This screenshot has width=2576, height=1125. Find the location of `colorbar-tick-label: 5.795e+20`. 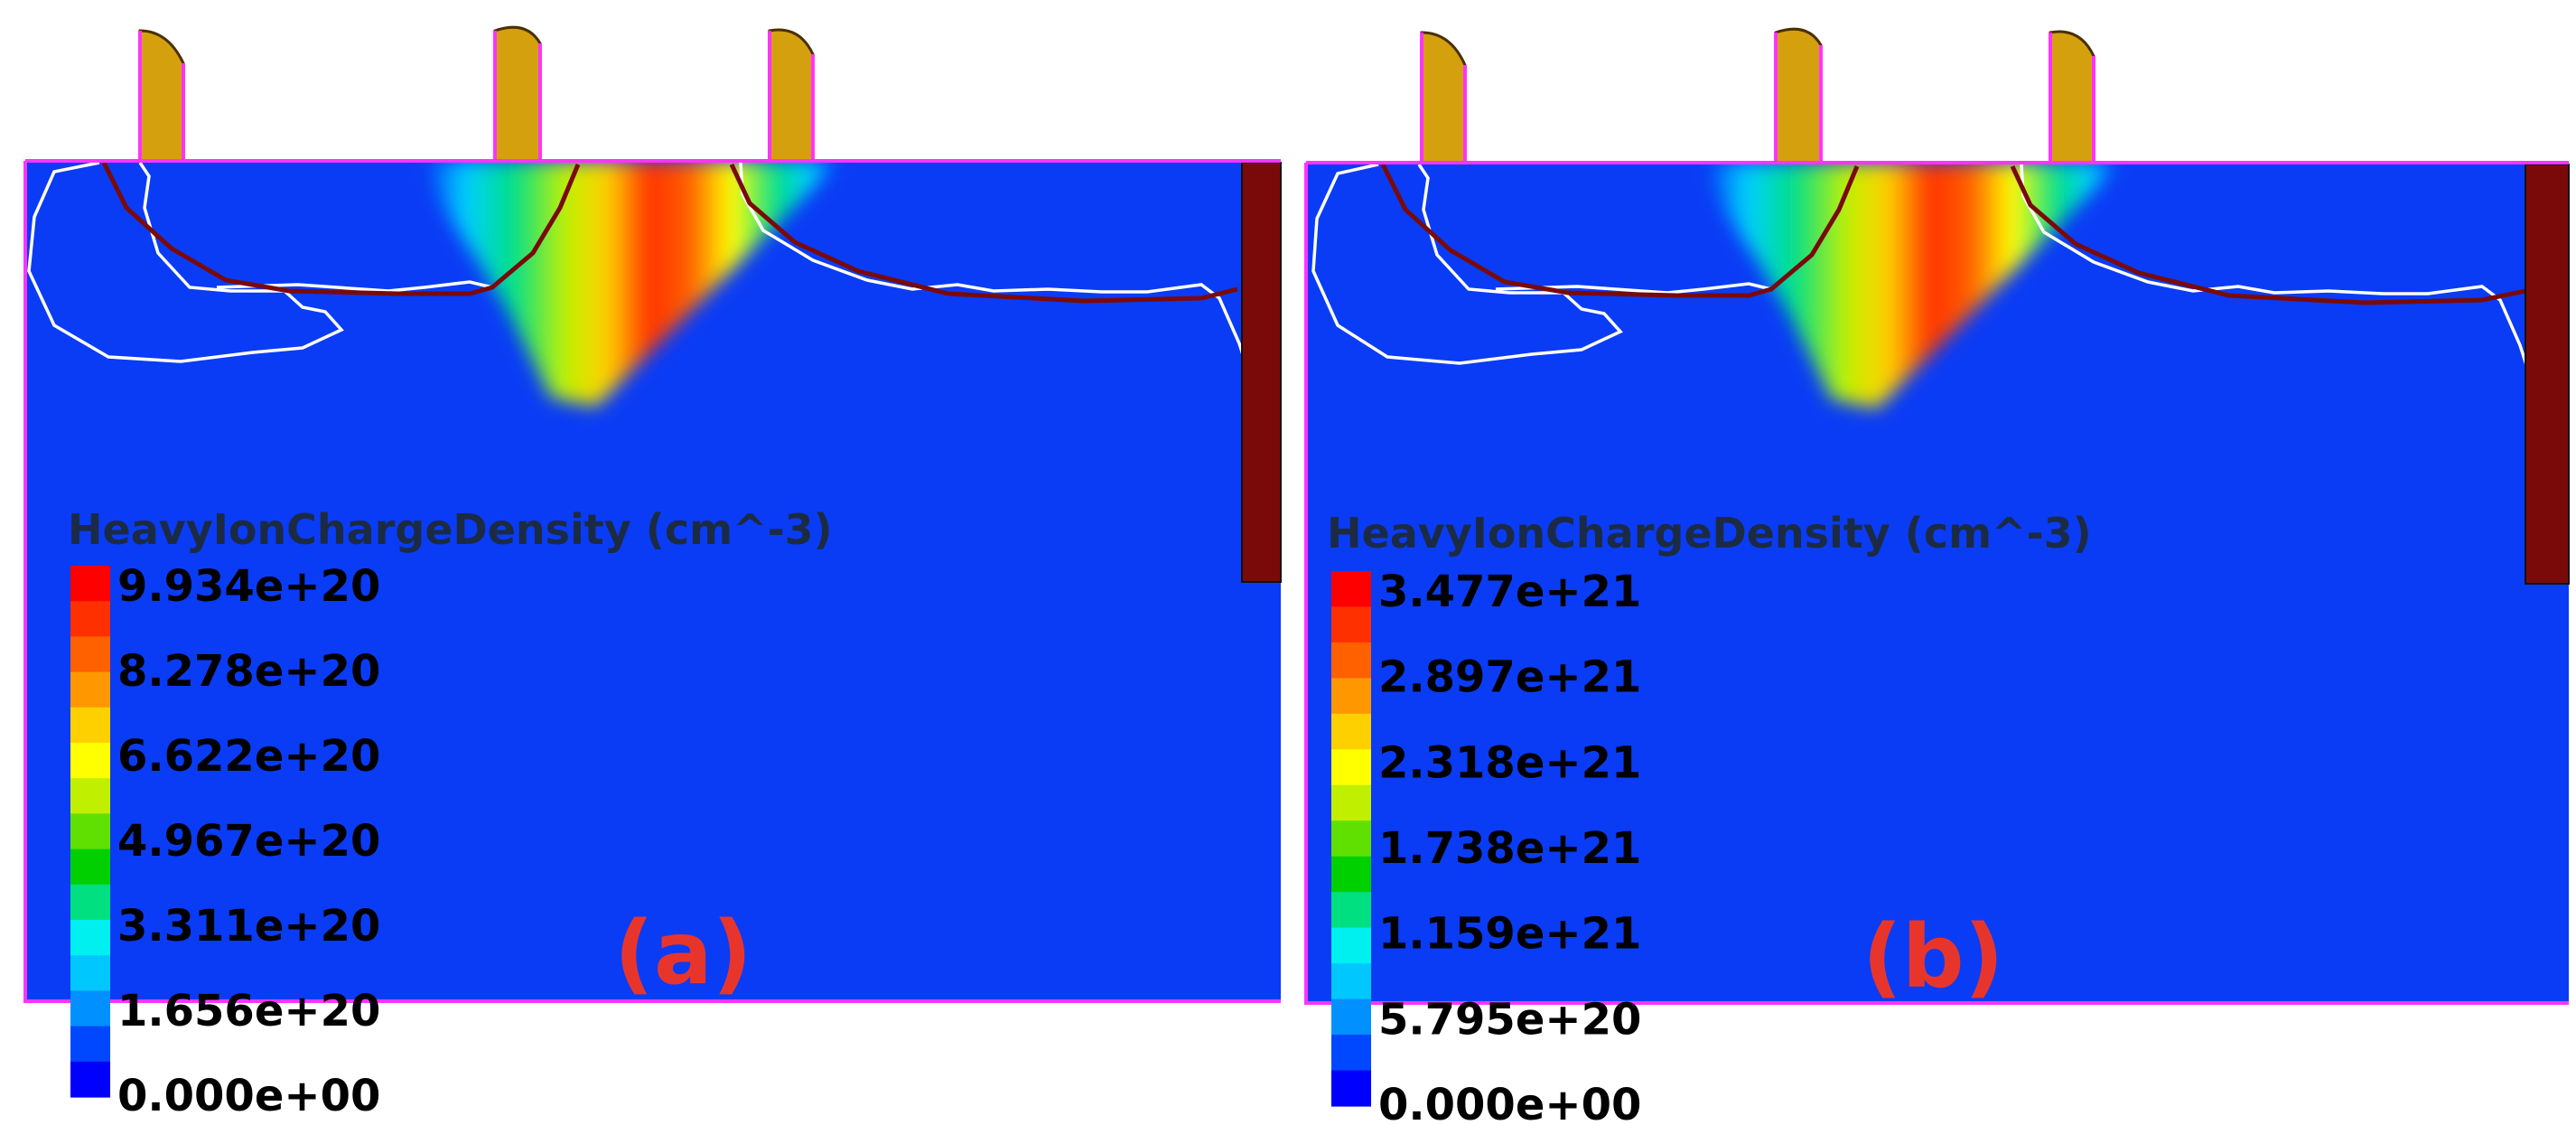

colorbar-tick-label: 5.795e+20 is located at coordinates (1509, 1019).